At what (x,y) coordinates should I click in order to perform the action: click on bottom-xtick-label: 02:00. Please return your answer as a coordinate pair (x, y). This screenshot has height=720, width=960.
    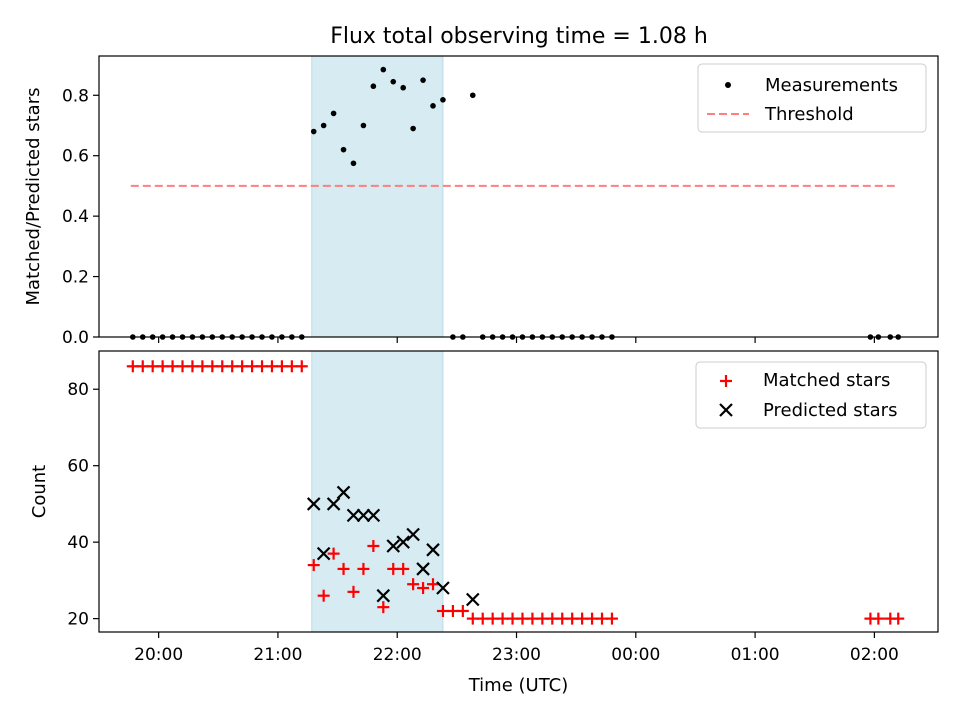
    Looking at the image, I should click on (874, 655).